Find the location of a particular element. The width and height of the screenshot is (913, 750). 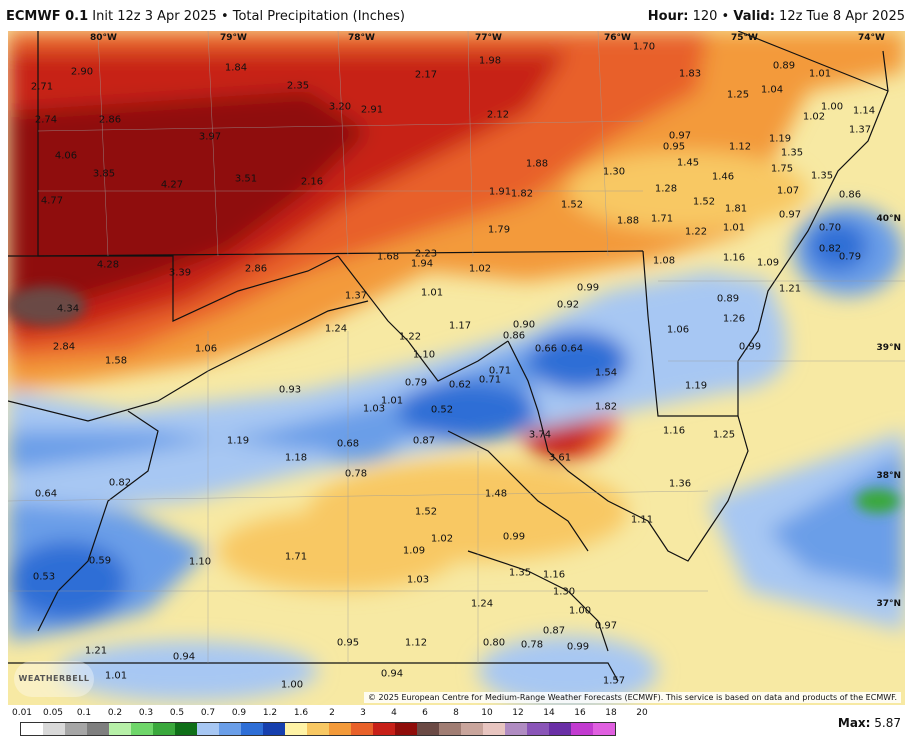

legend-tick-label: 2 is located at coordinates (332, 713).